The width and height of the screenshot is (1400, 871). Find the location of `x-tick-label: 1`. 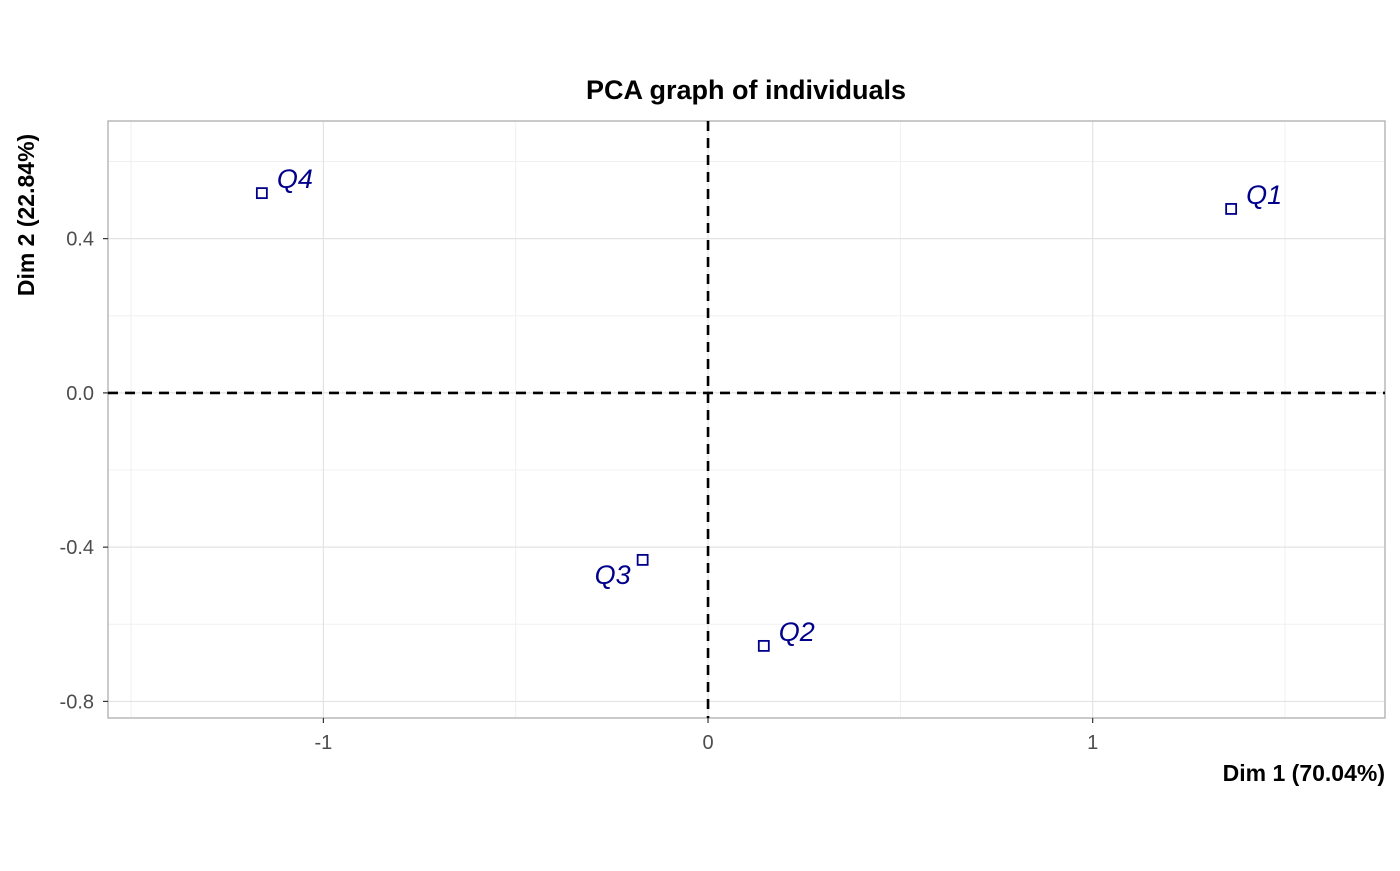

x-tick-label: 1 is located at coordinates (1092, 743).